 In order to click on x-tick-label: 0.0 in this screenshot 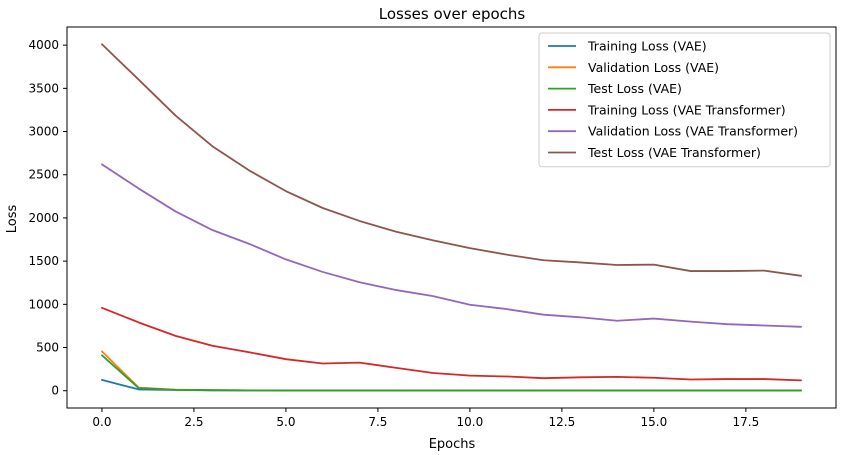, I will do `click(101, 422)`.